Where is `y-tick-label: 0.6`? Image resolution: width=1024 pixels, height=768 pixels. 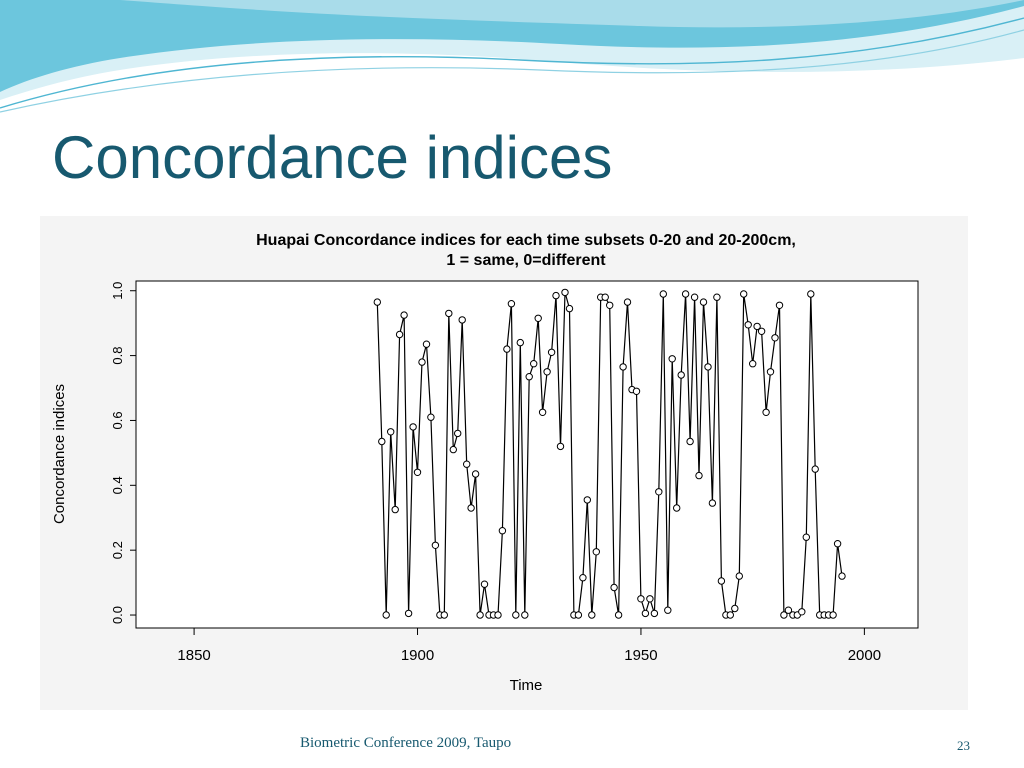
y-tick-label: 0.6 is located at coordinates (117, 420).